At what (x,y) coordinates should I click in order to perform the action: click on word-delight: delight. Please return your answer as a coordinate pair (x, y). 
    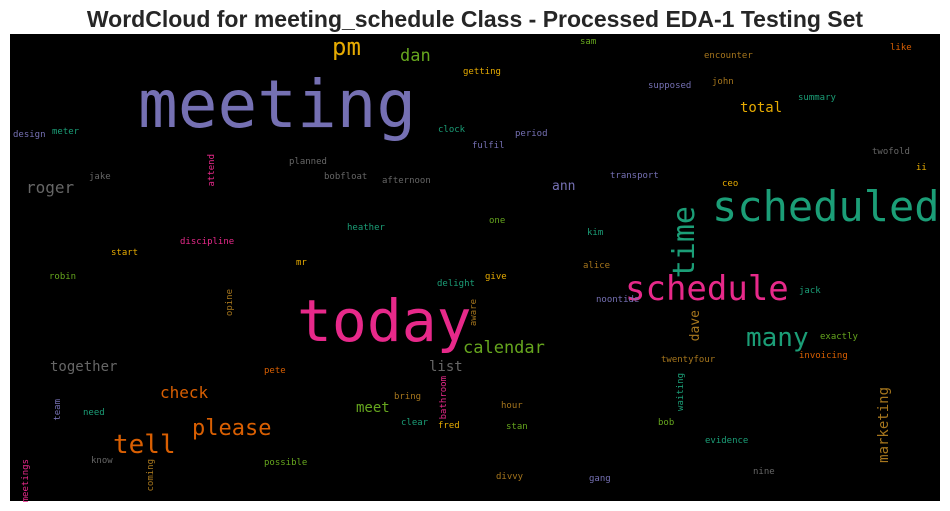
    Looking at the image, I should click on (456, 284).